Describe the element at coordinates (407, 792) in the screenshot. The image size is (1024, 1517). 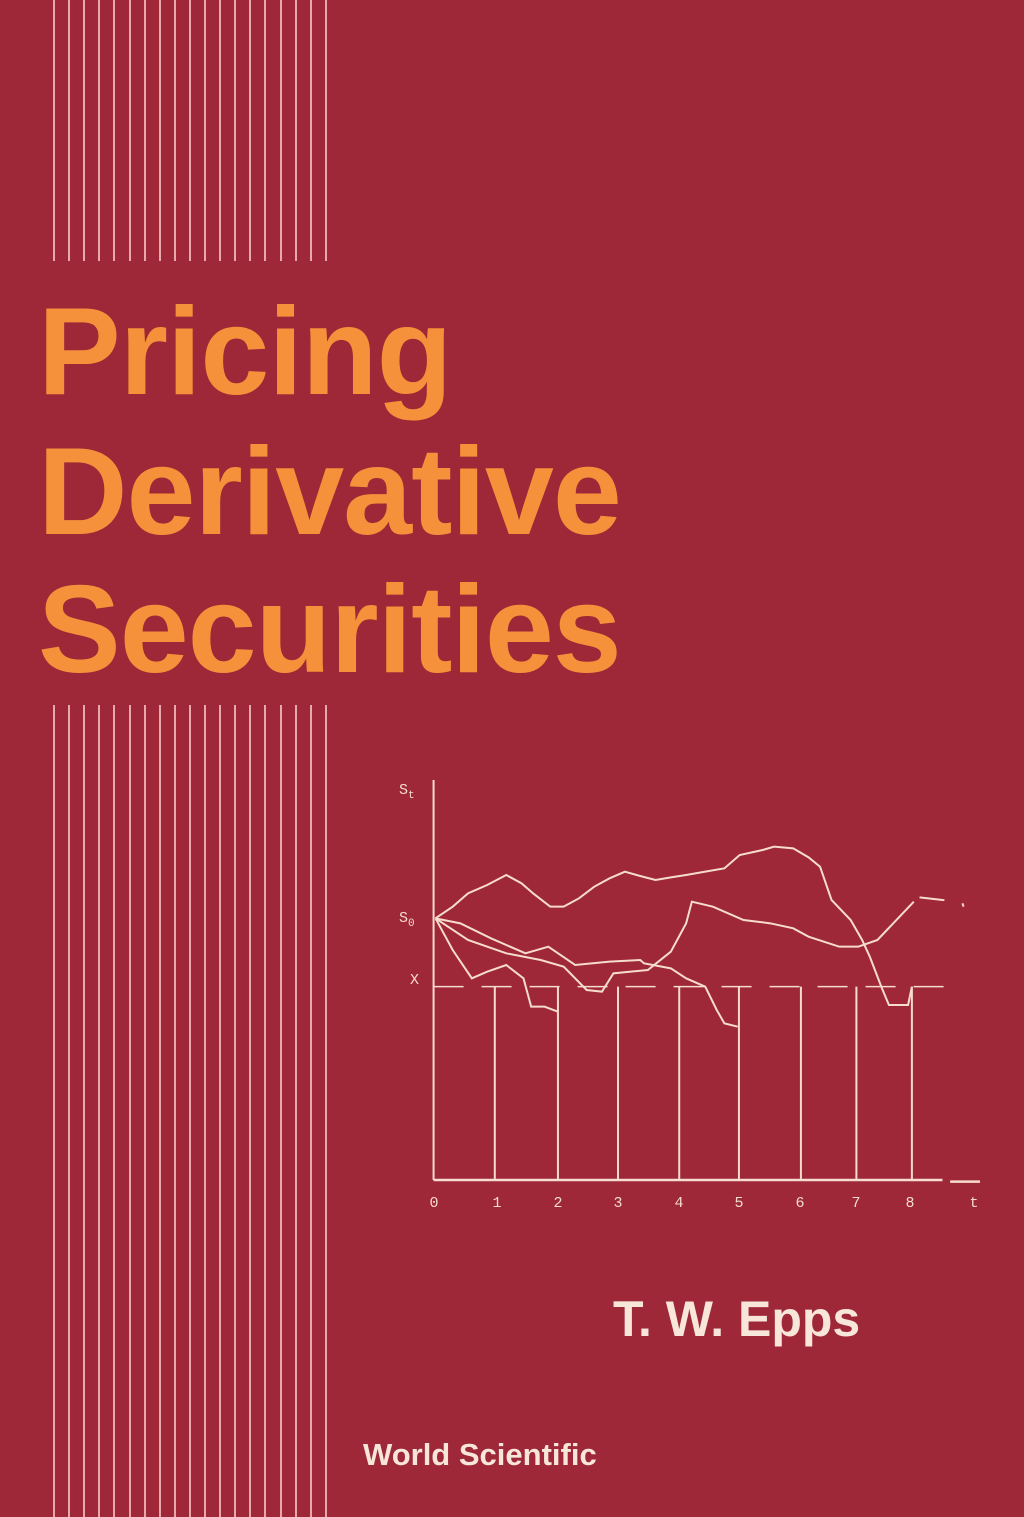
I see `y-axis-label: St` at that location.